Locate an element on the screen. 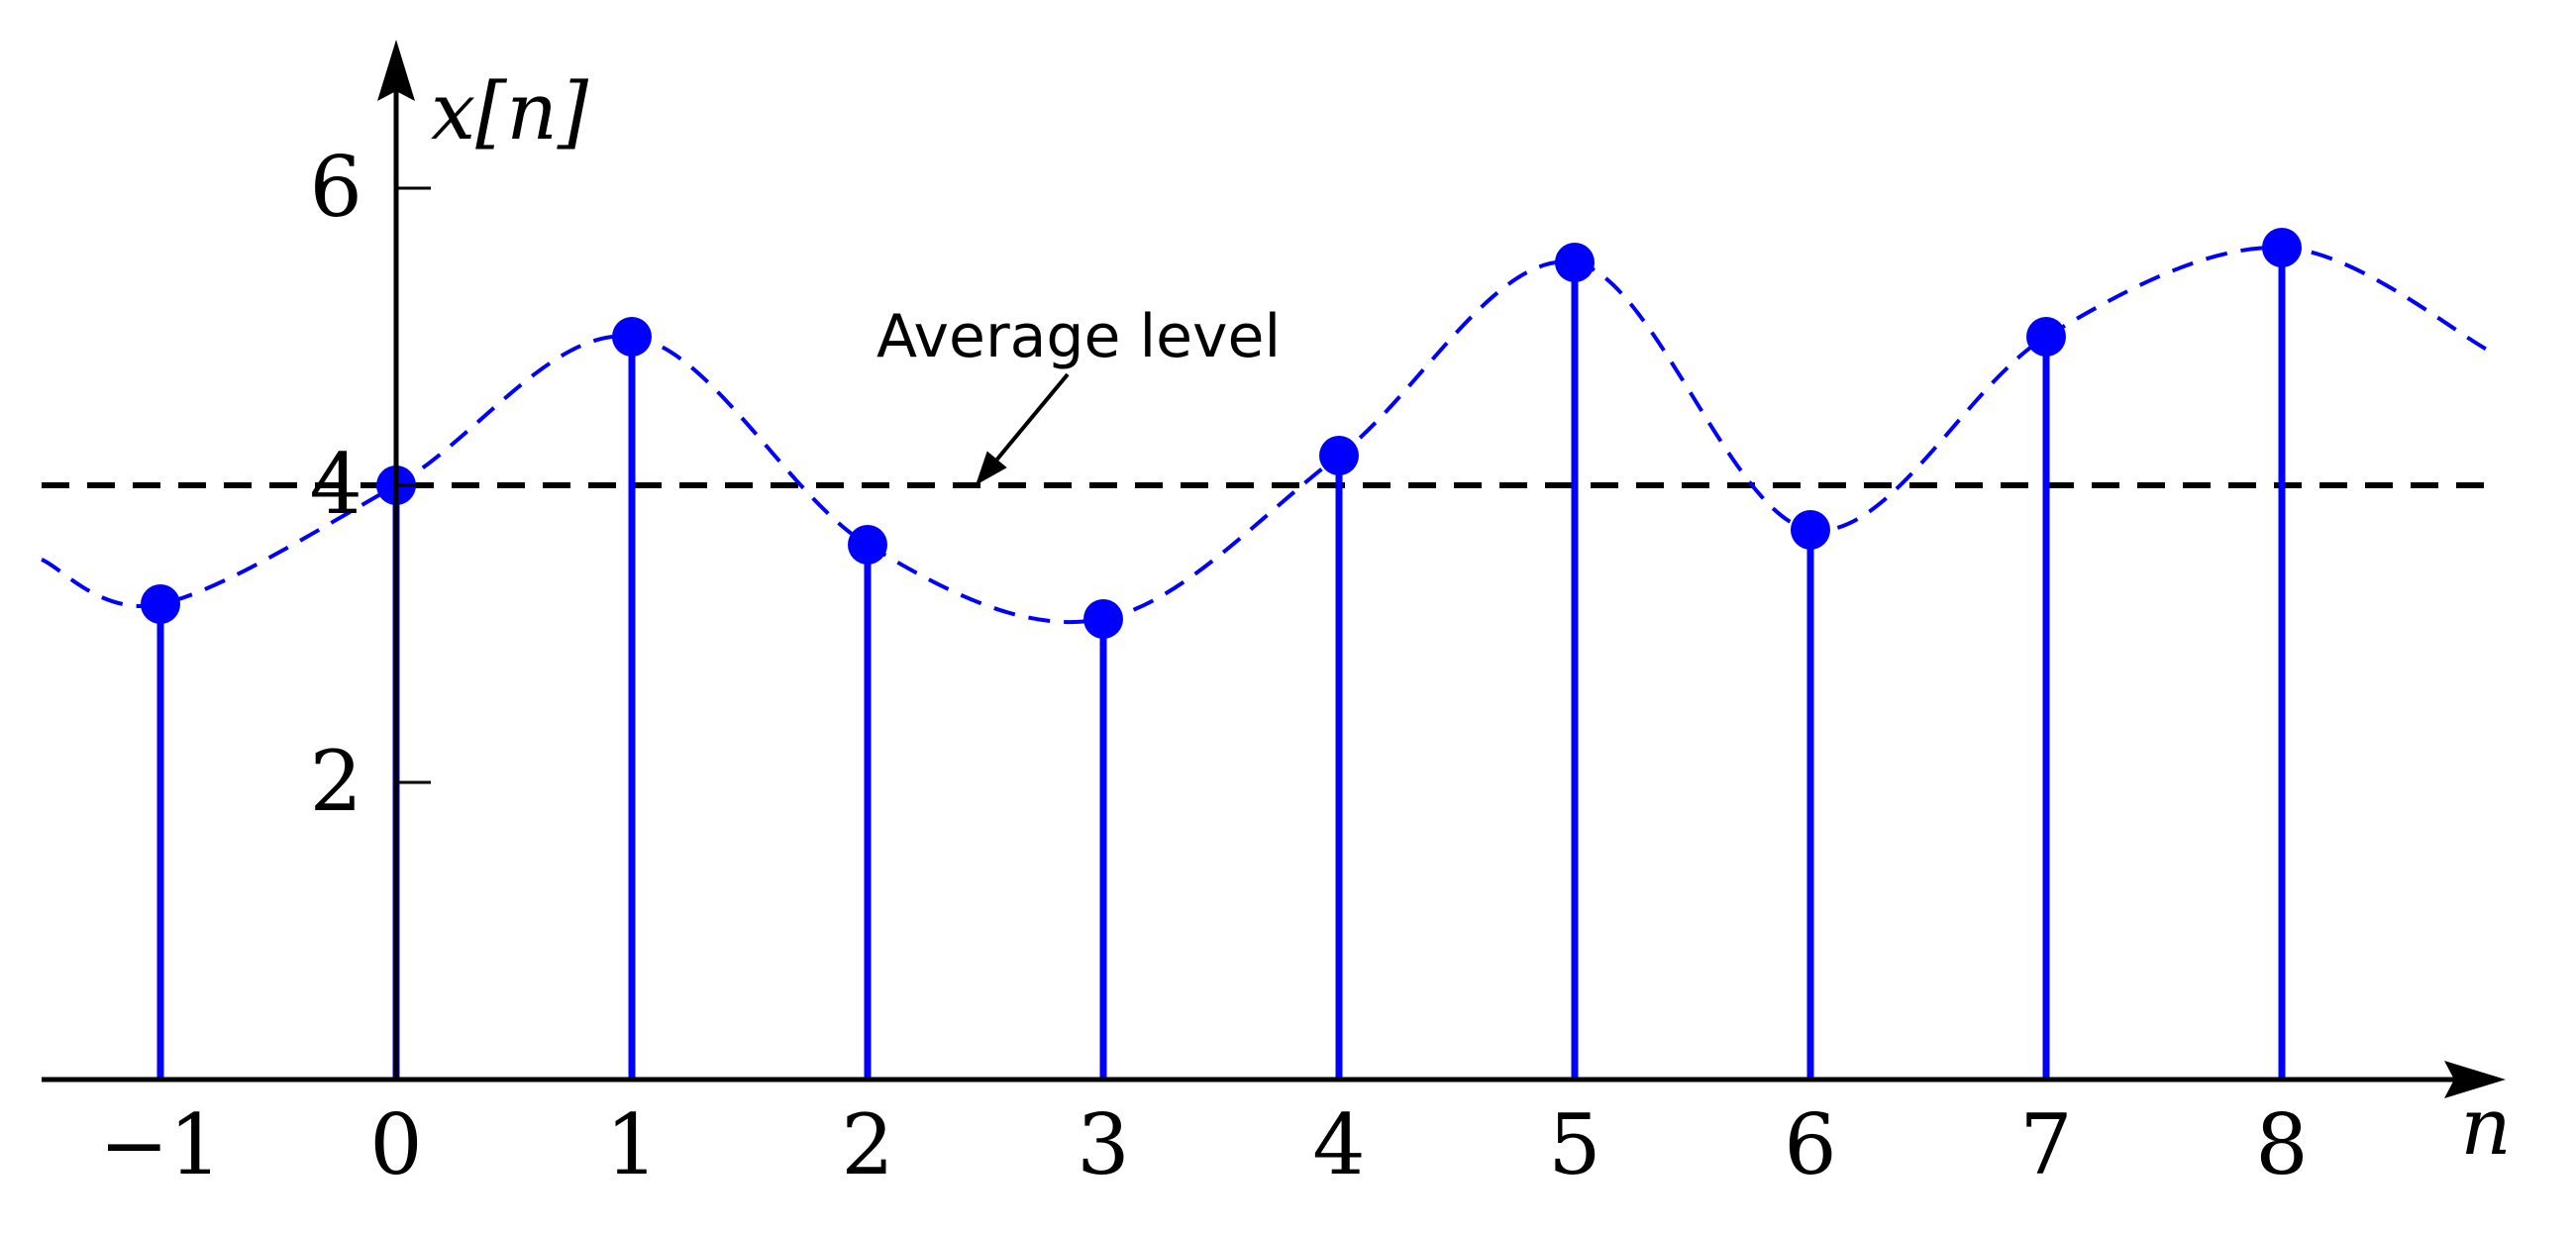 This screenshot has width=2576, height=1237. y-axis-arrowhead is located at coordinates (396, 70).